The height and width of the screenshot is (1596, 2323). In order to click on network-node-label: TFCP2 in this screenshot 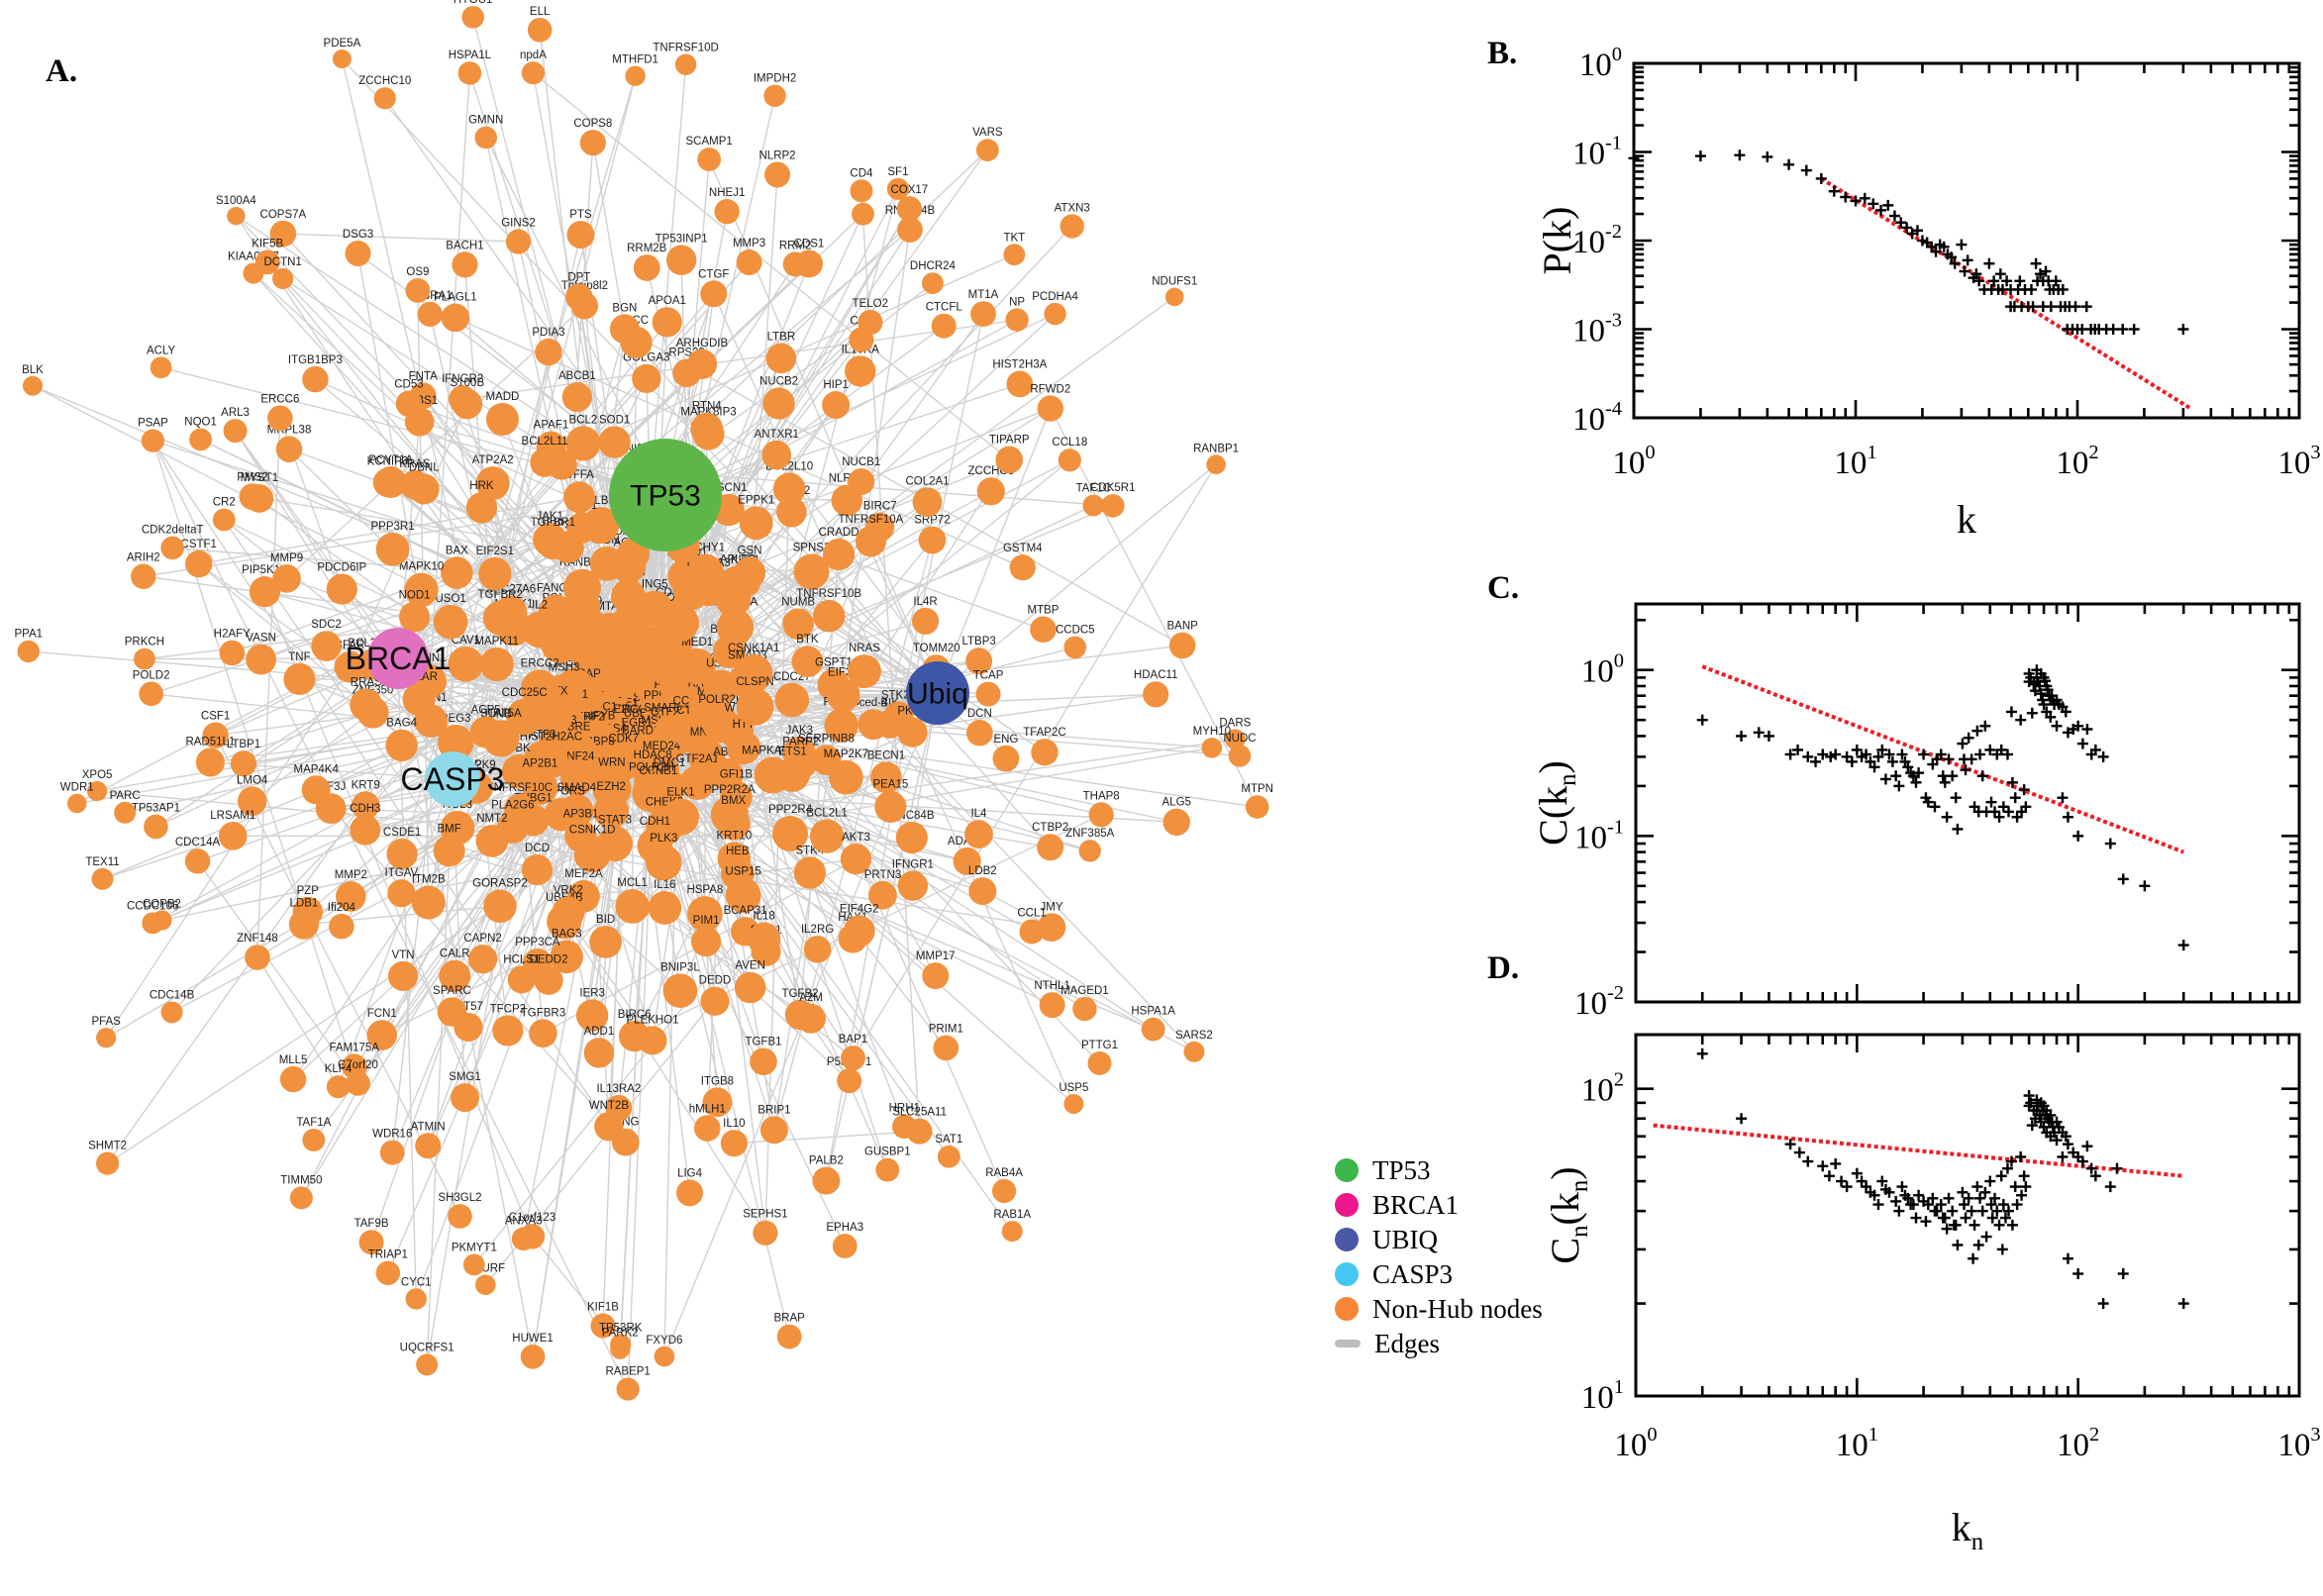, I will do `click(508, 1009)`.